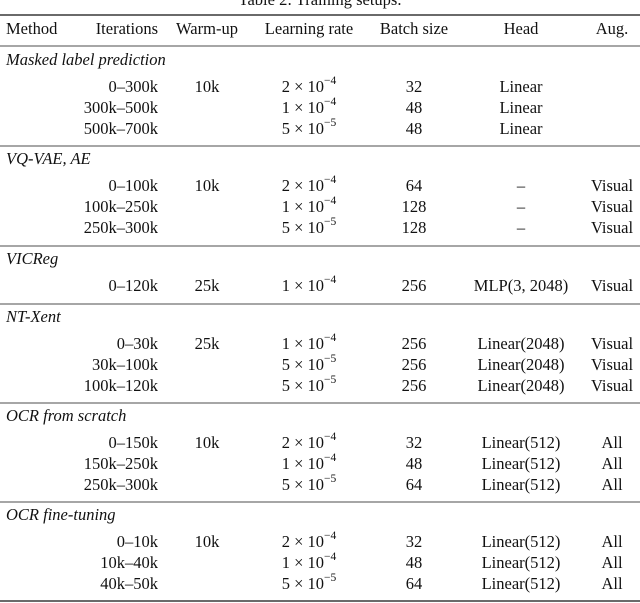 The width and height of the screenshot is (640, 603). What do you see at coordinates (521, 285) in the screenshot?
I see `cell-head: MLP(3, 2048)` at bounding box center [521, 285].